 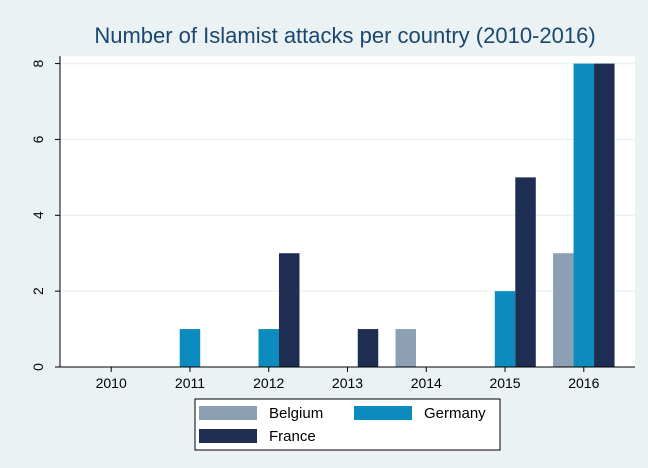 I want to click on bar-belgium-2016, so click(x=563, y=310).